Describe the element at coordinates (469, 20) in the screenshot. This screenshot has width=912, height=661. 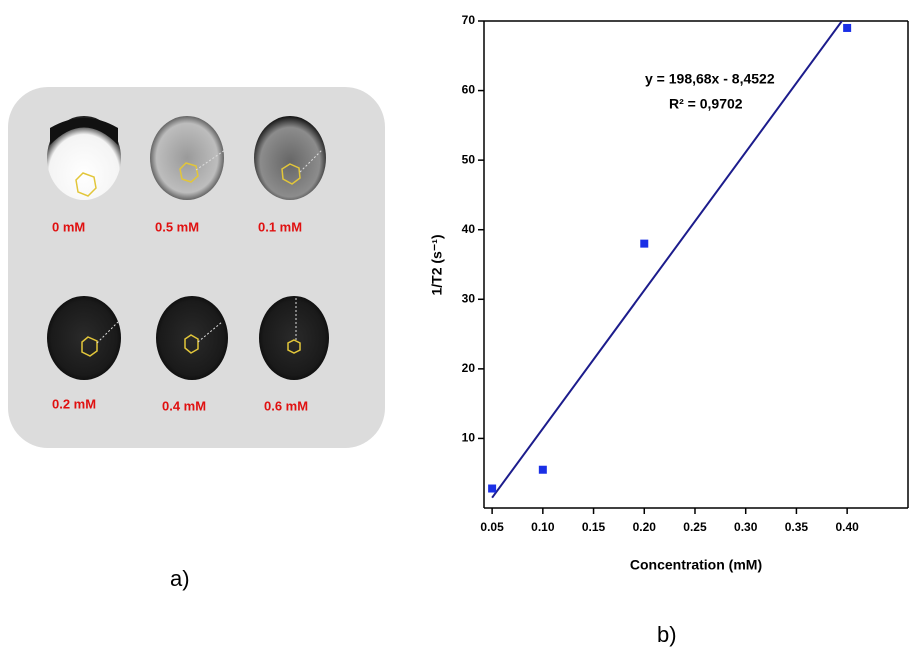
I see `y-tick-label: 70` at that location.